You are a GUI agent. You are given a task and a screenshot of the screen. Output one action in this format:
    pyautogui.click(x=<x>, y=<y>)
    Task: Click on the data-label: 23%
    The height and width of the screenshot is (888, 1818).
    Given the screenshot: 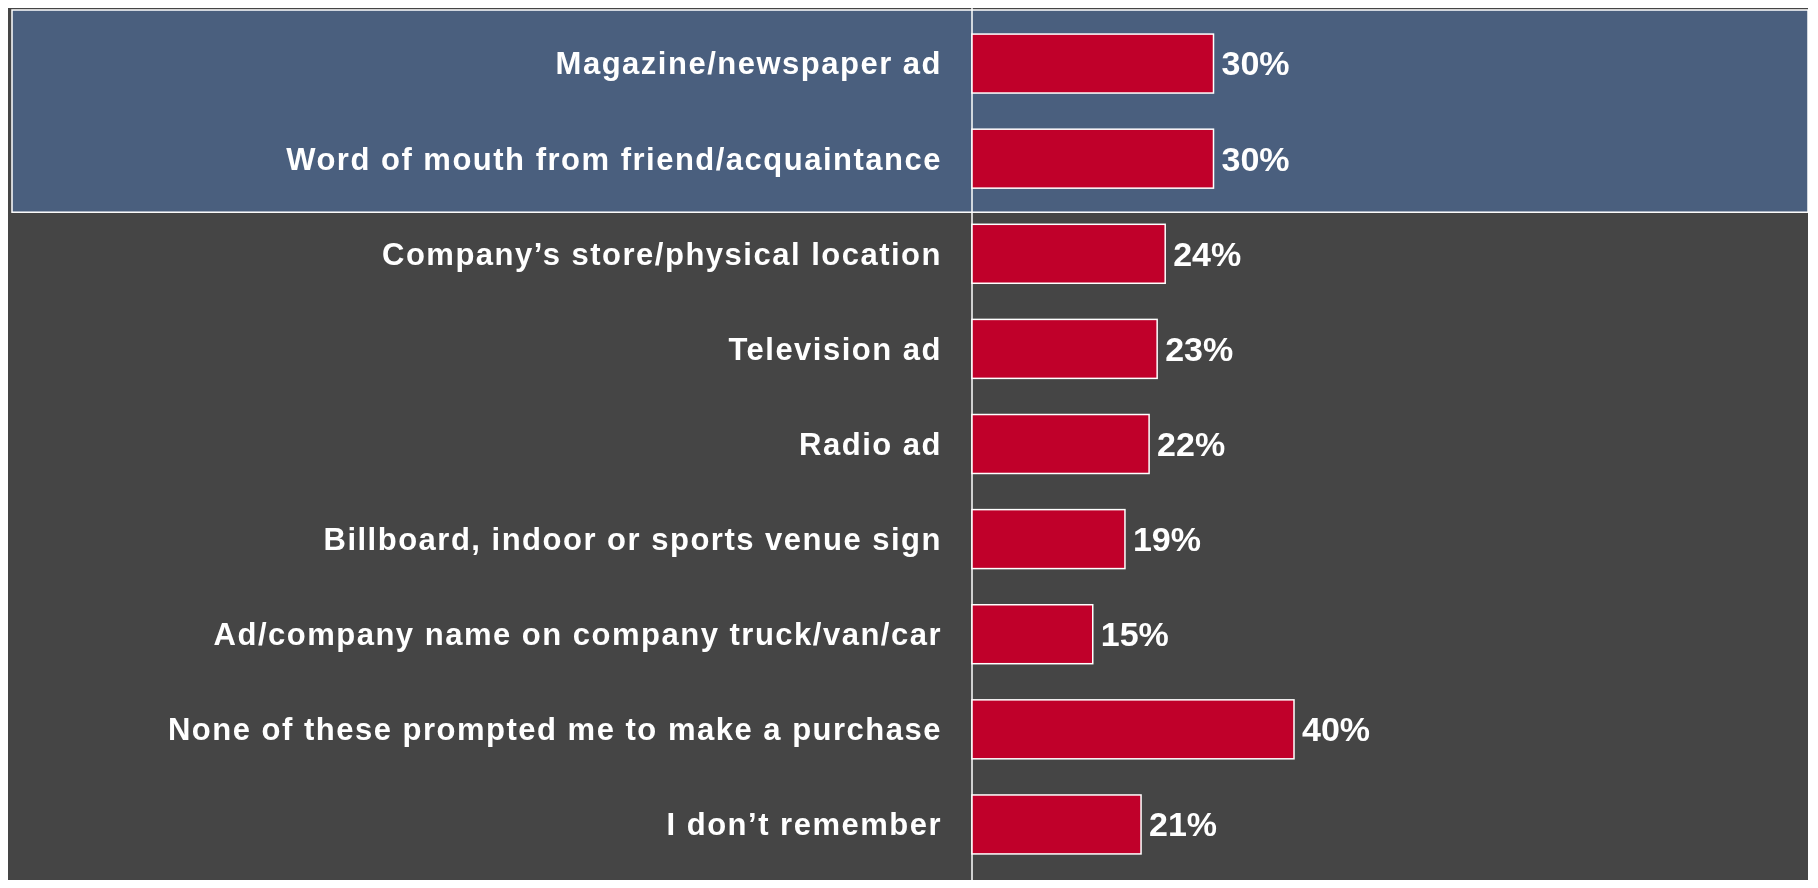 What is the action you would take?
    pyautogui.click(x=1199, y=348)
    